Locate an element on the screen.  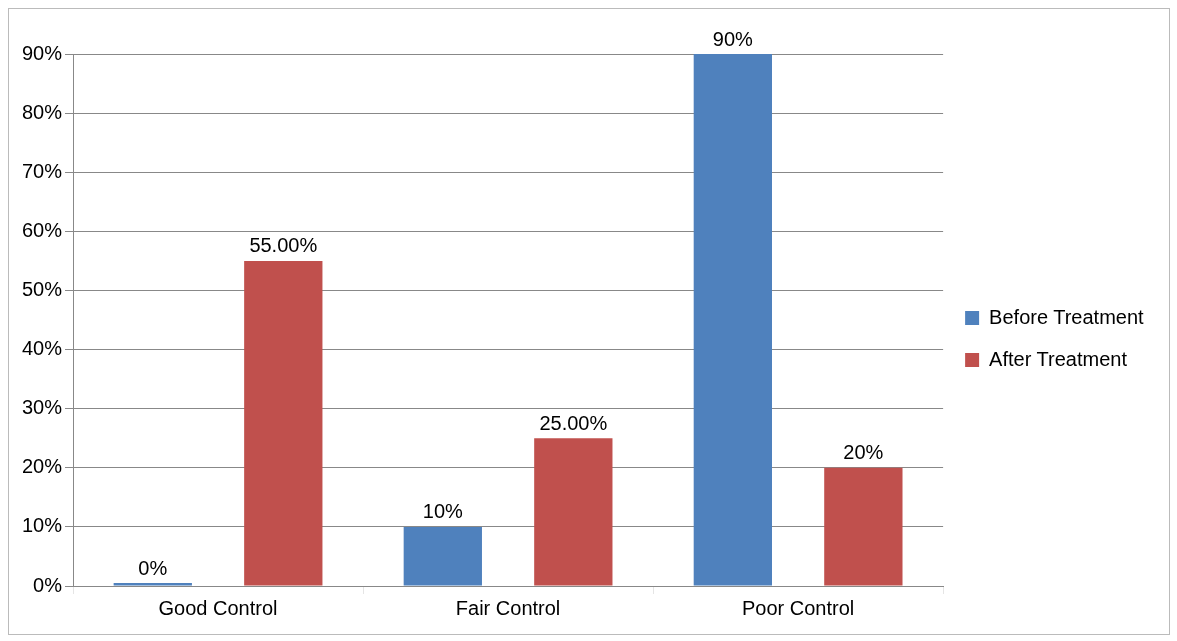
y-tick-label: 20% is located at coordinates (42, 466).